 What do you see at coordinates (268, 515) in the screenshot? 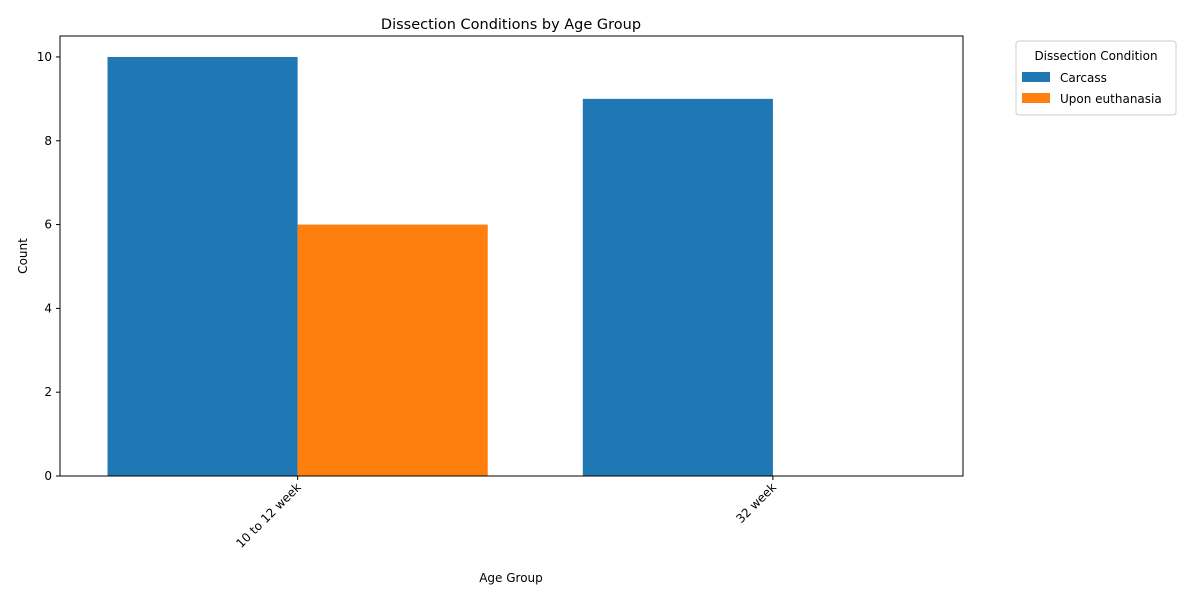
I see `x-tick-label: 10 to 12 week` at bounding box center [268, 515].